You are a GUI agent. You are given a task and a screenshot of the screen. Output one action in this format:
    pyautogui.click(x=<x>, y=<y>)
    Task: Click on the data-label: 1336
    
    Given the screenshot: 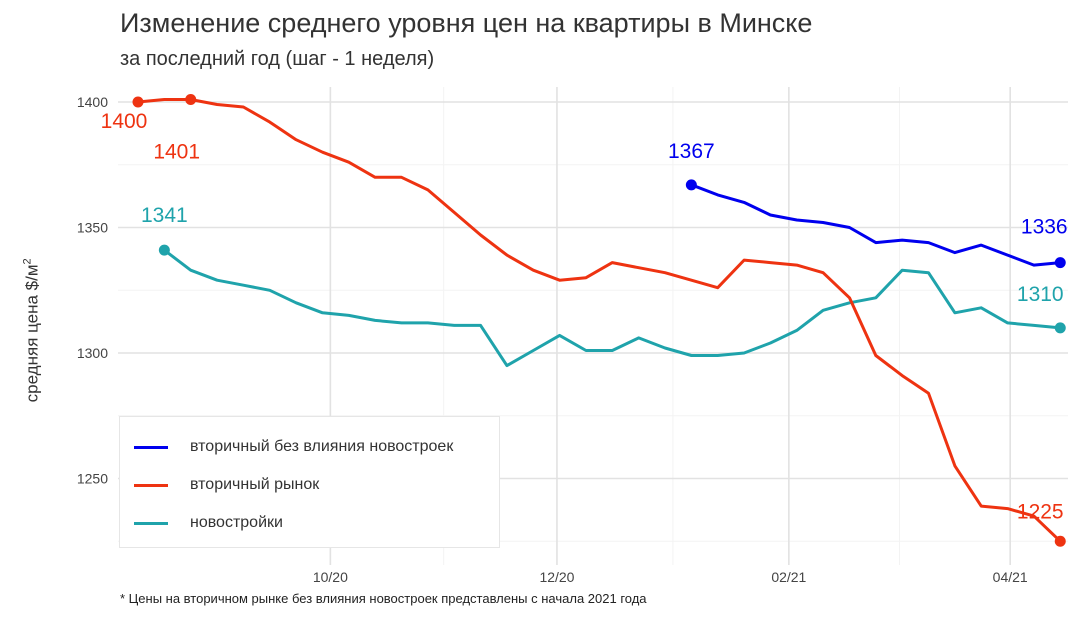 What is the action you would take?
    pyautogui.click(x=1044, y=227)
    